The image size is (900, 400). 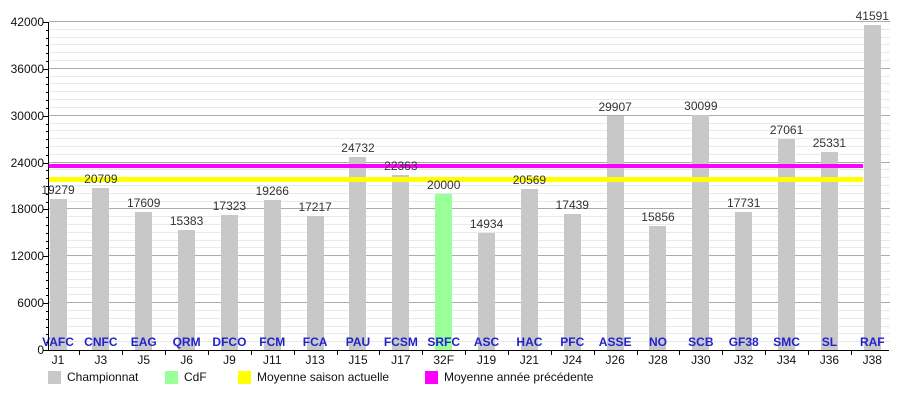 I want to click on team-label: FCM, so click(x=272, y=342).